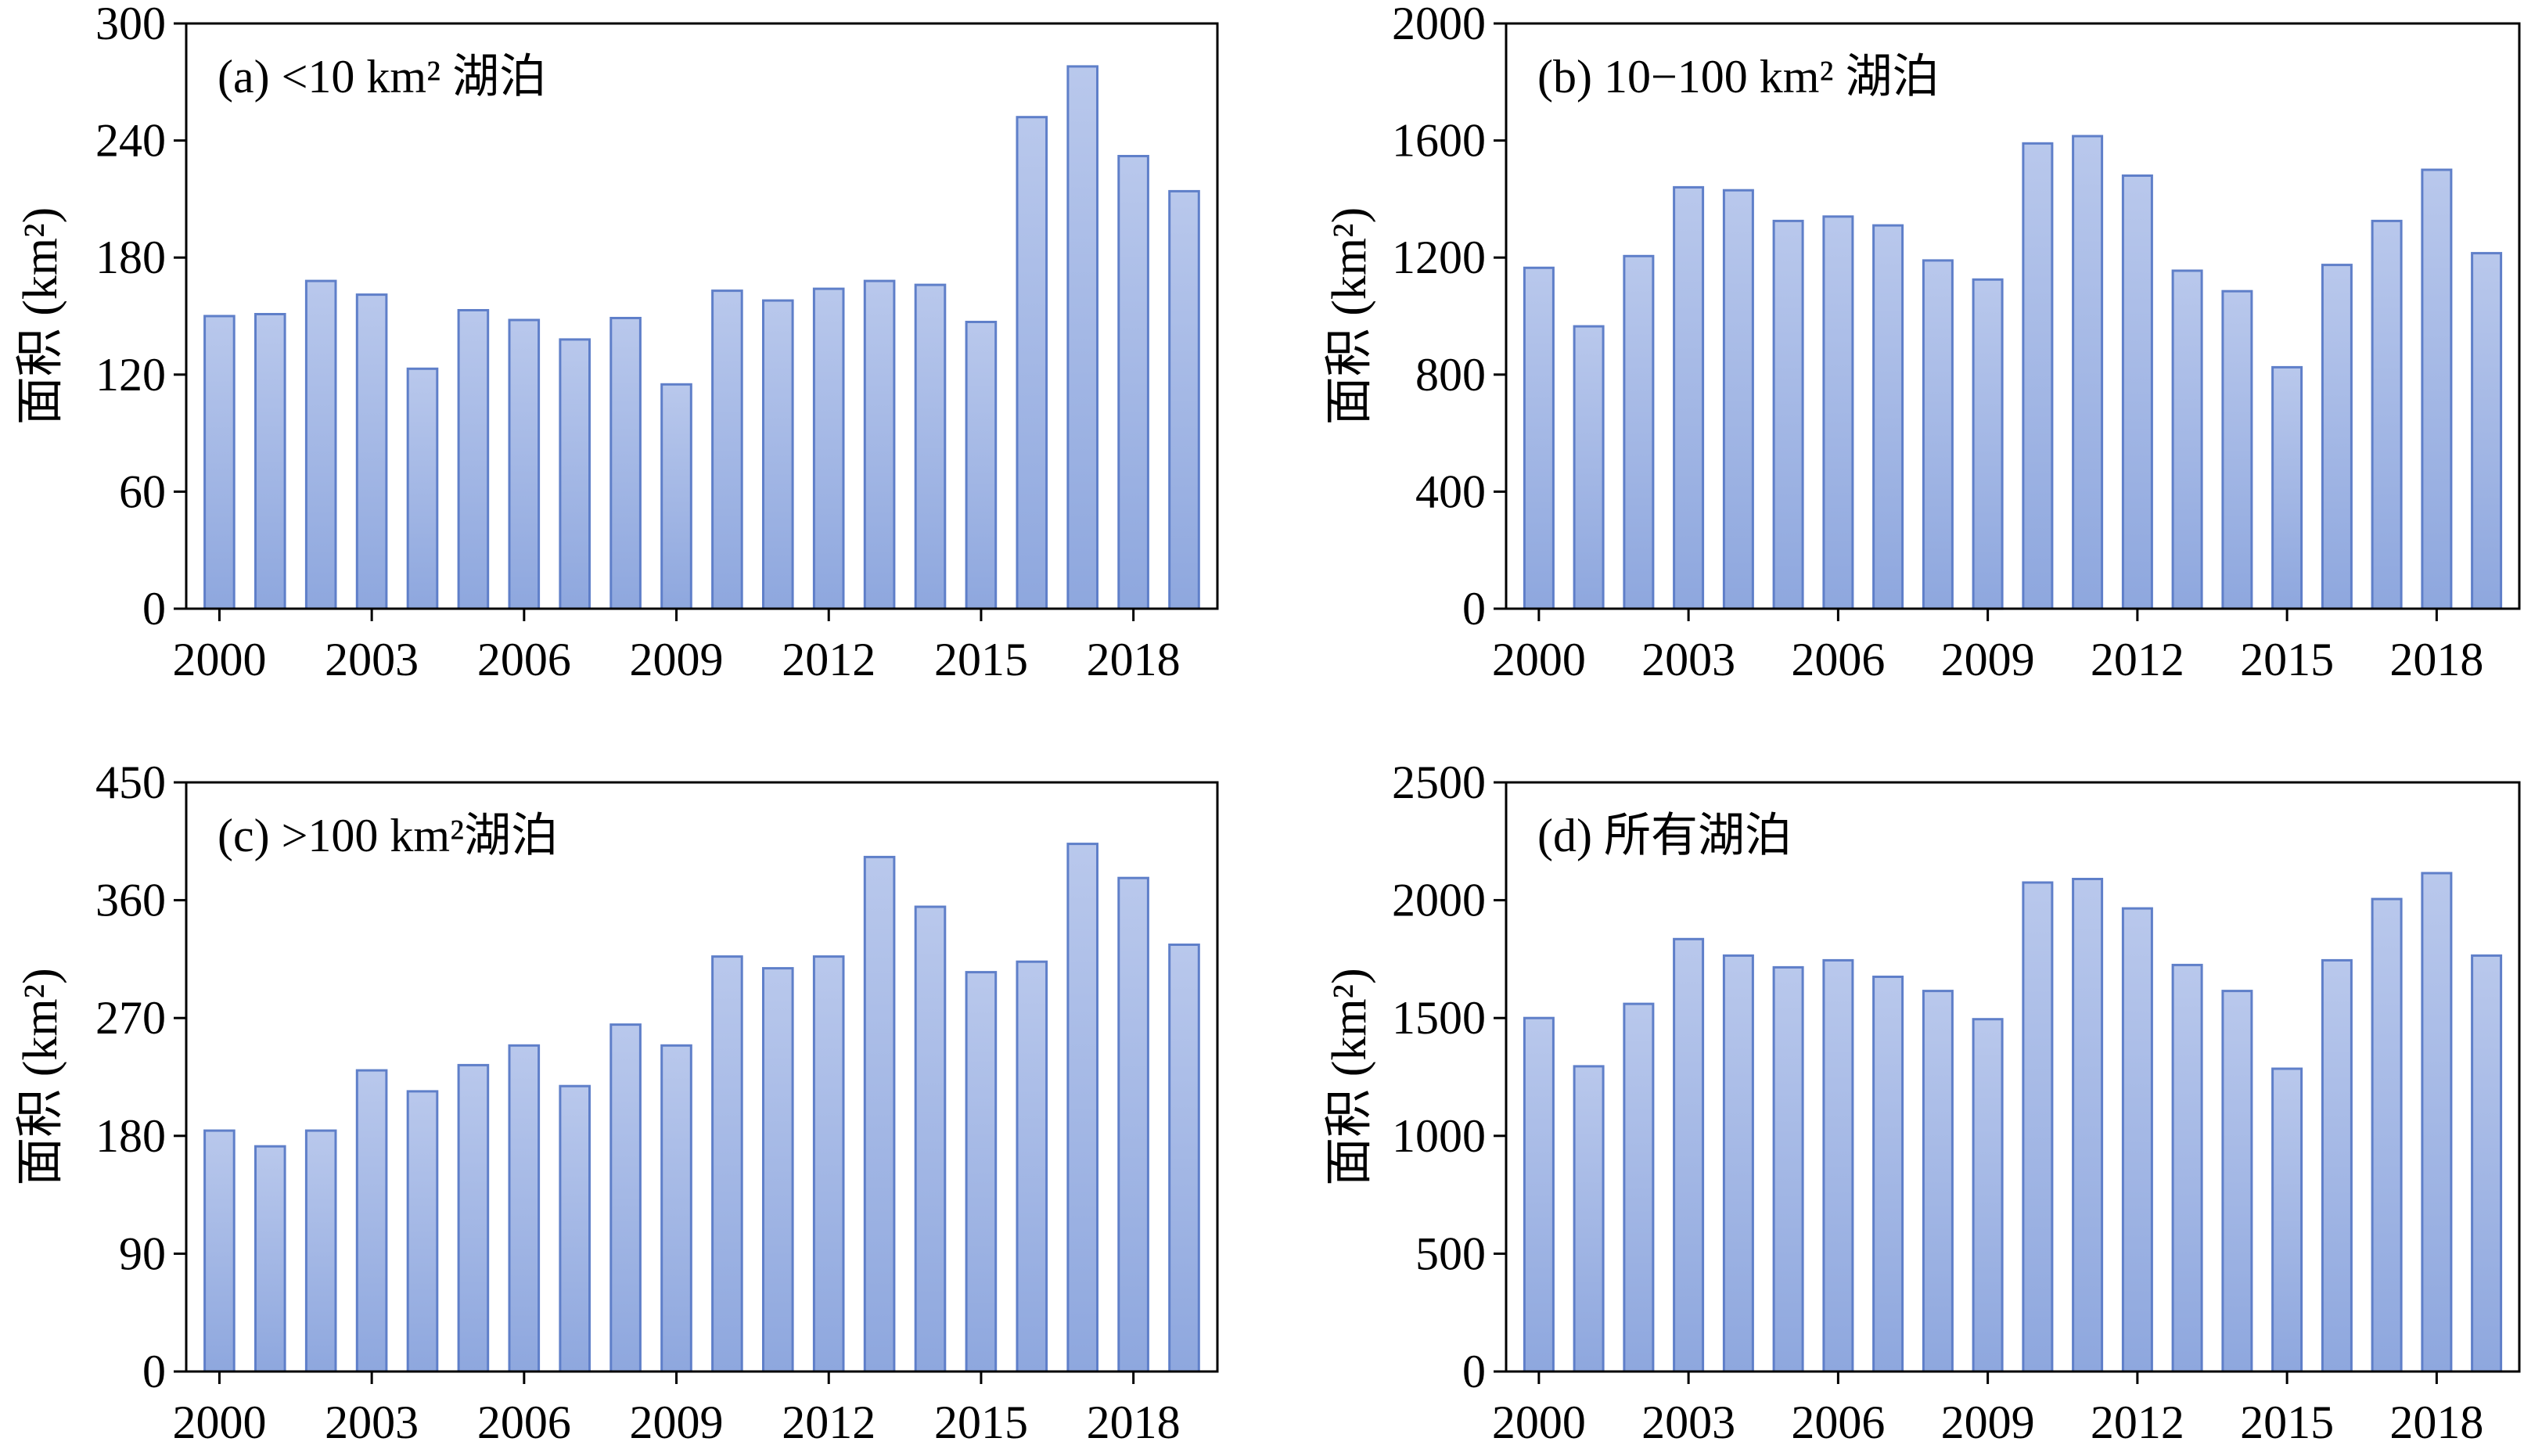 The width and height of the screenshot is (2524, 1456). I want to click on y-tick-label: 270, so click(130, 1018).